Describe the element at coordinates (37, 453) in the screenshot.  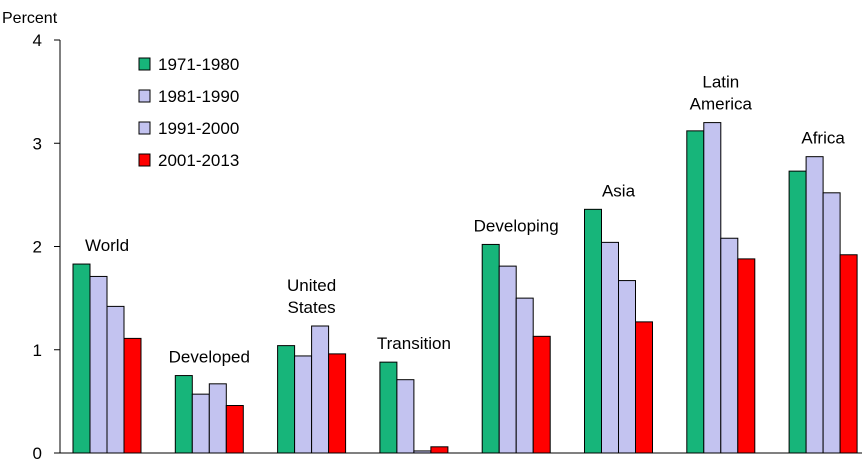
I see `y-tick-label: 0` at that location.